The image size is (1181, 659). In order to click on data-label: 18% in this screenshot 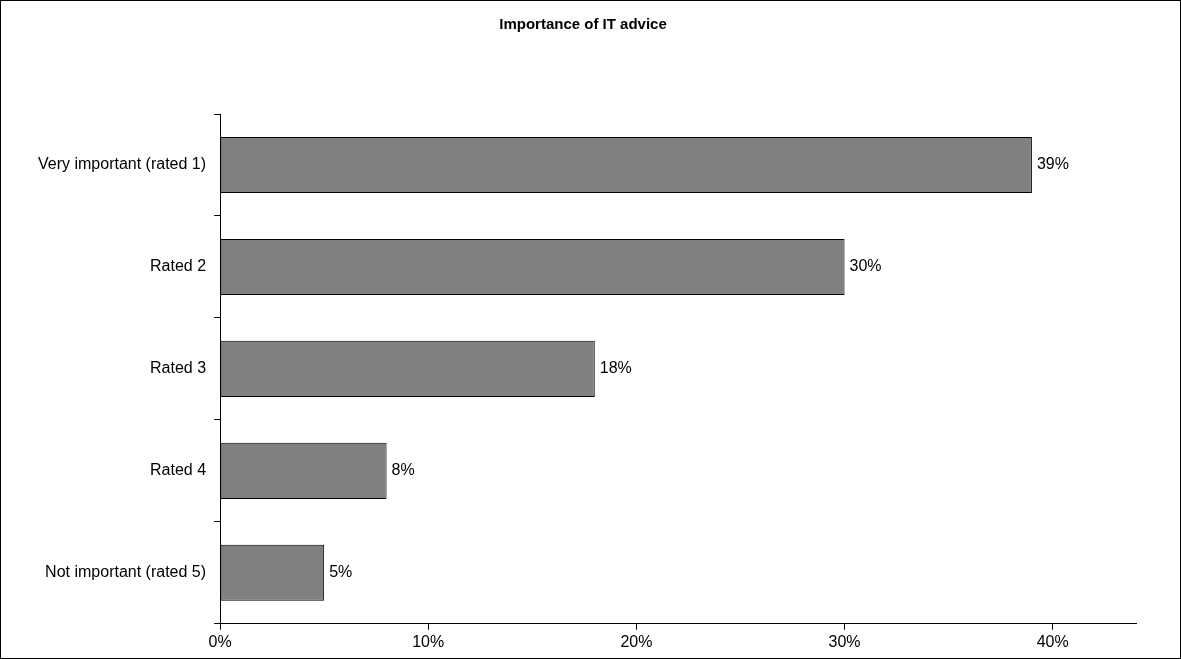, I will do `click(615, 368)`.